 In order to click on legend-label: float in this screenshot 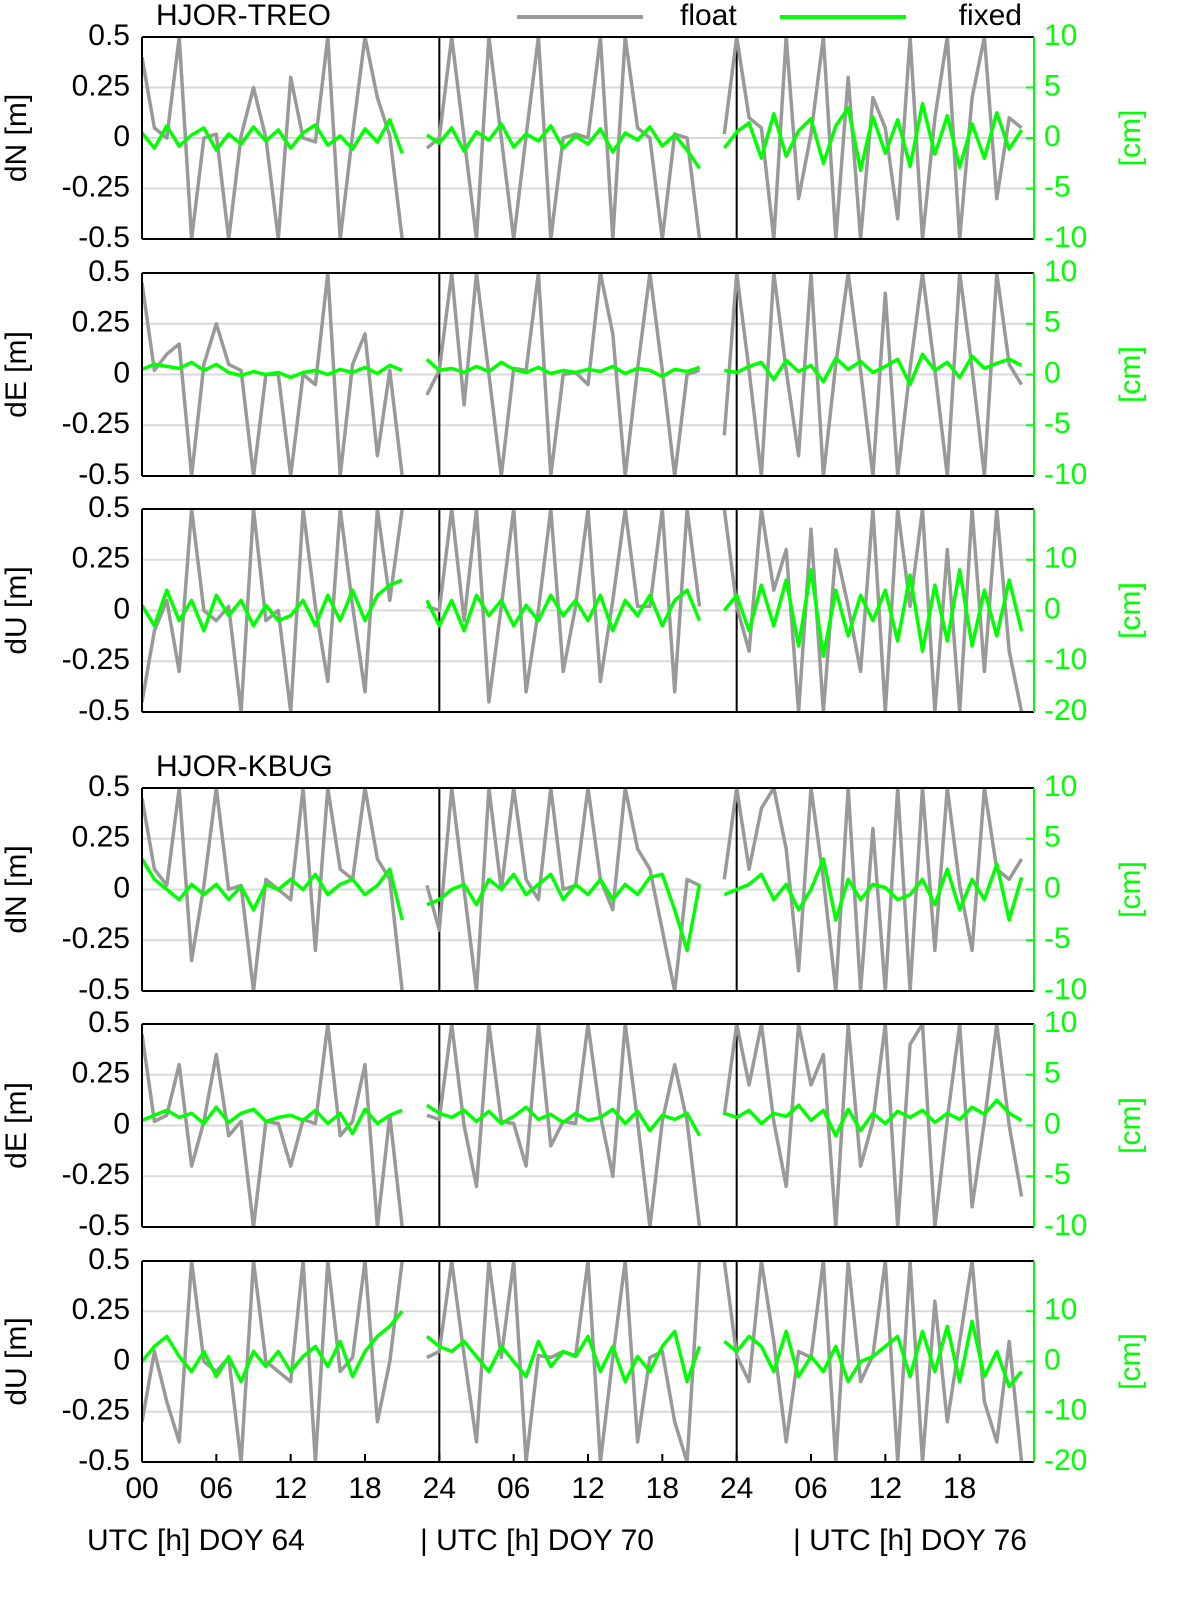, I will do `click(708, 16)`.